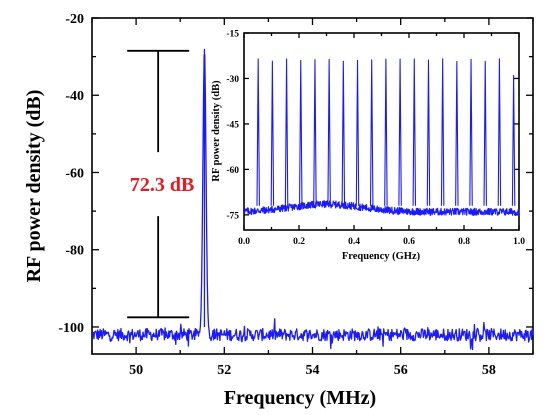 Image resolution: width=550 pixels, height=415 pixels. Describe the element at coordinates (313, 370) in the screenshot. I see `main-x-tick-label: 54` at that location.